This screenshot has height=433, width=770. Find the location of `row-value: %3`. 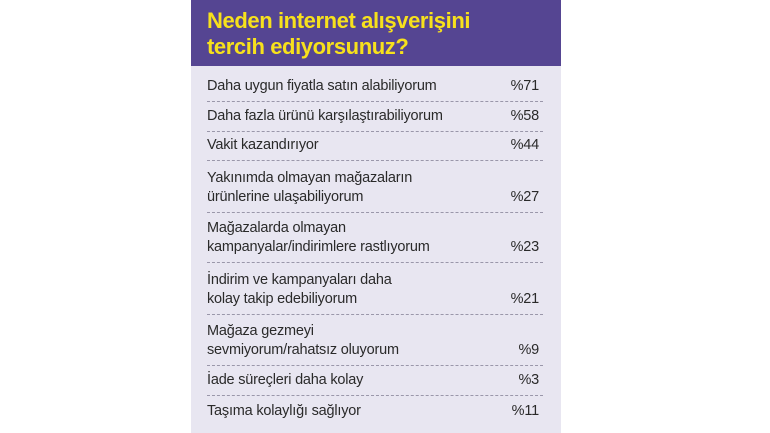

row-value: %3 is located at coordinates (528, 380).